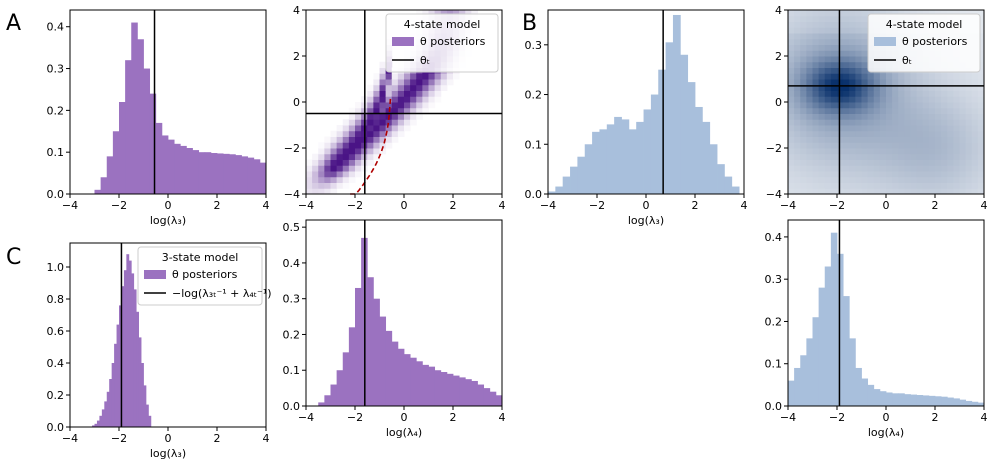 Image resolution: width=997 pixels, height=465 pixels. What do you see at coordinates (205, 274) in the screenshot?
I see `legend-entry-posteriors: θ posteriors` at bounding box center [205, 274].